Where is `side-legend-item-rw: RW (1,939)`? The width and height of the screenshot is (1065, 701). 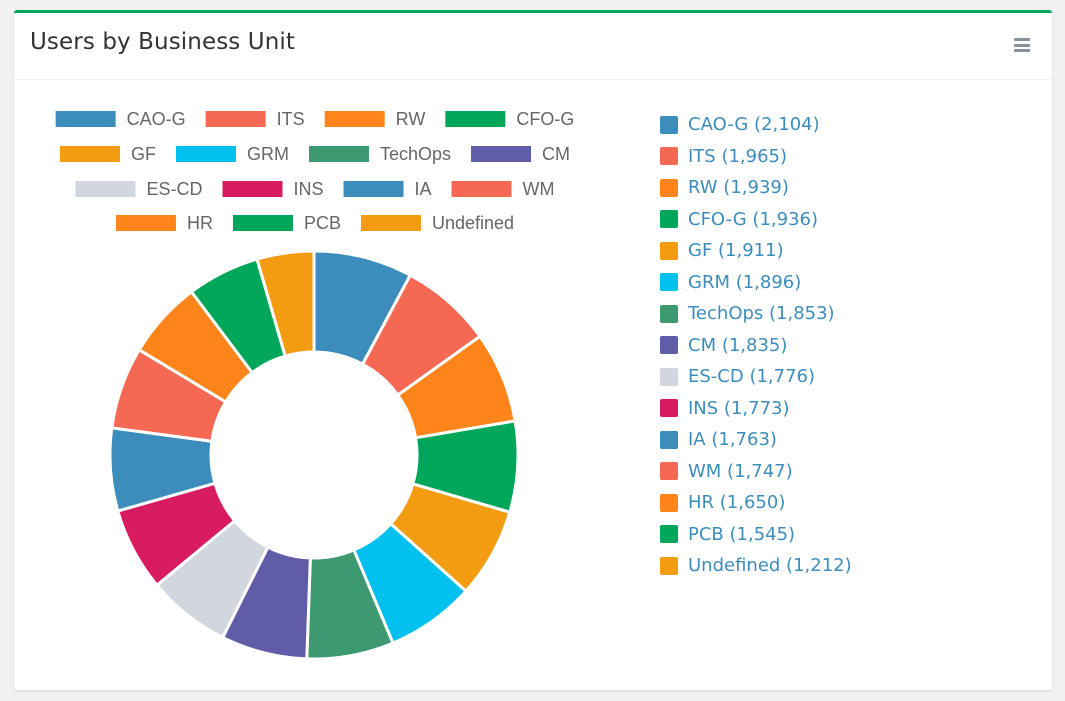 side-legend-item-rw: RW (1,939) is located at coordinates (756, 188).